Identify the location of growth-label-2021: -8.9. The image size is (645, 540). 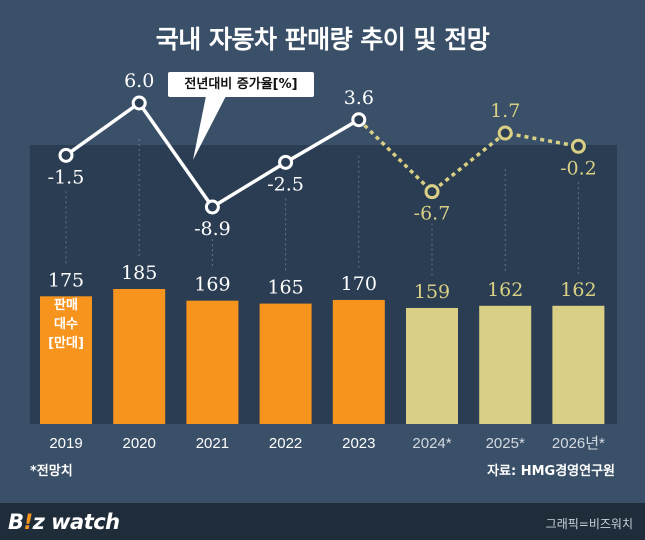
(212, 229).